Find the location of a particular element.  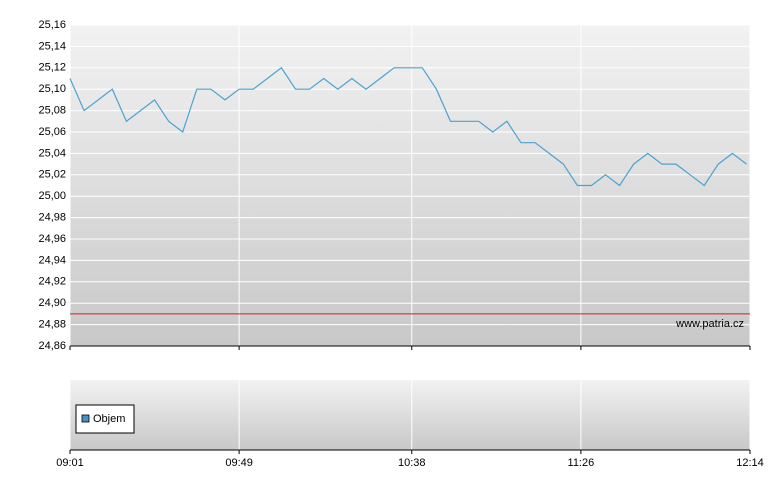

y-tick-label: 25,10 is located at coordinates (52, 89).